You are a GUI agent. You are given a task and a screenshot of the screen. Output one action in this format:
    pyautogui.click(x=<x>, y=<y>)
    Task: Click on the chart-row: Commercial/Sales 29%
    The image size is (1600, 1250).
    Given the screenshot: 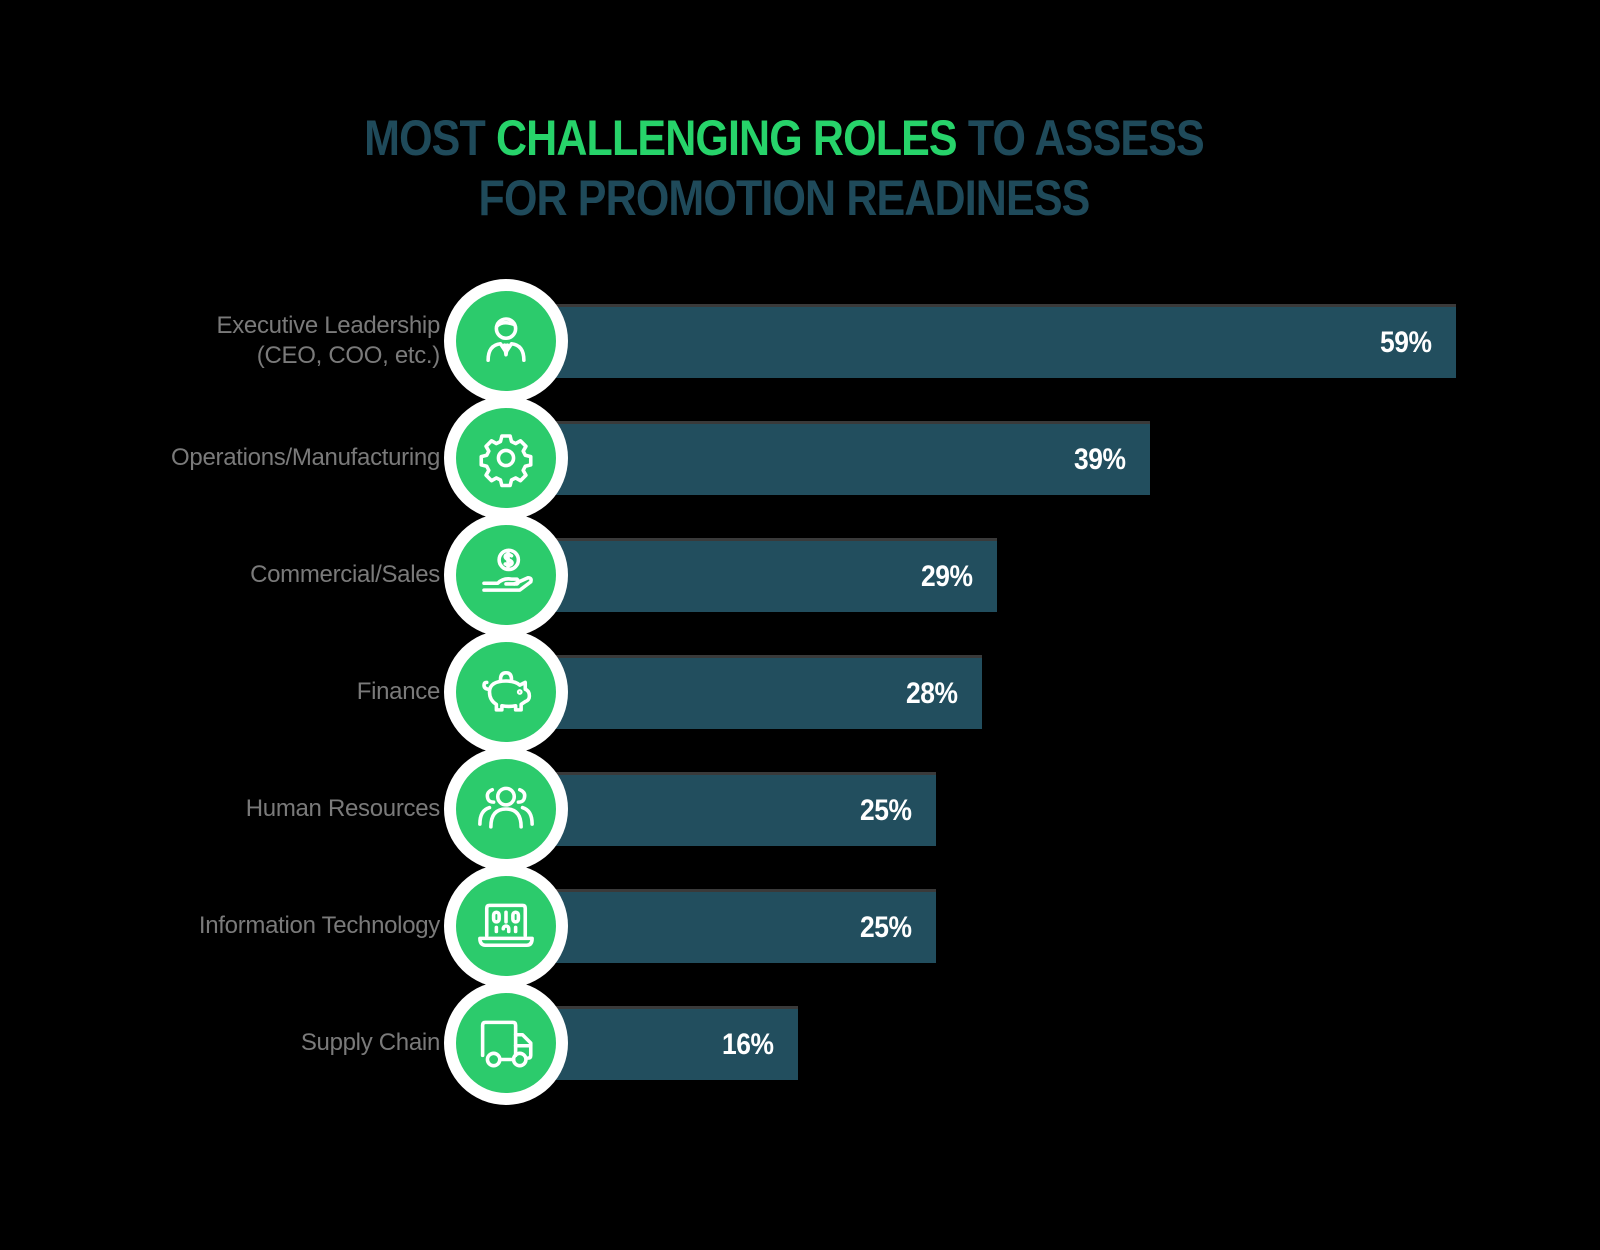 What is the action you would take?
    pyautogui.click(x=800, y=575)
    